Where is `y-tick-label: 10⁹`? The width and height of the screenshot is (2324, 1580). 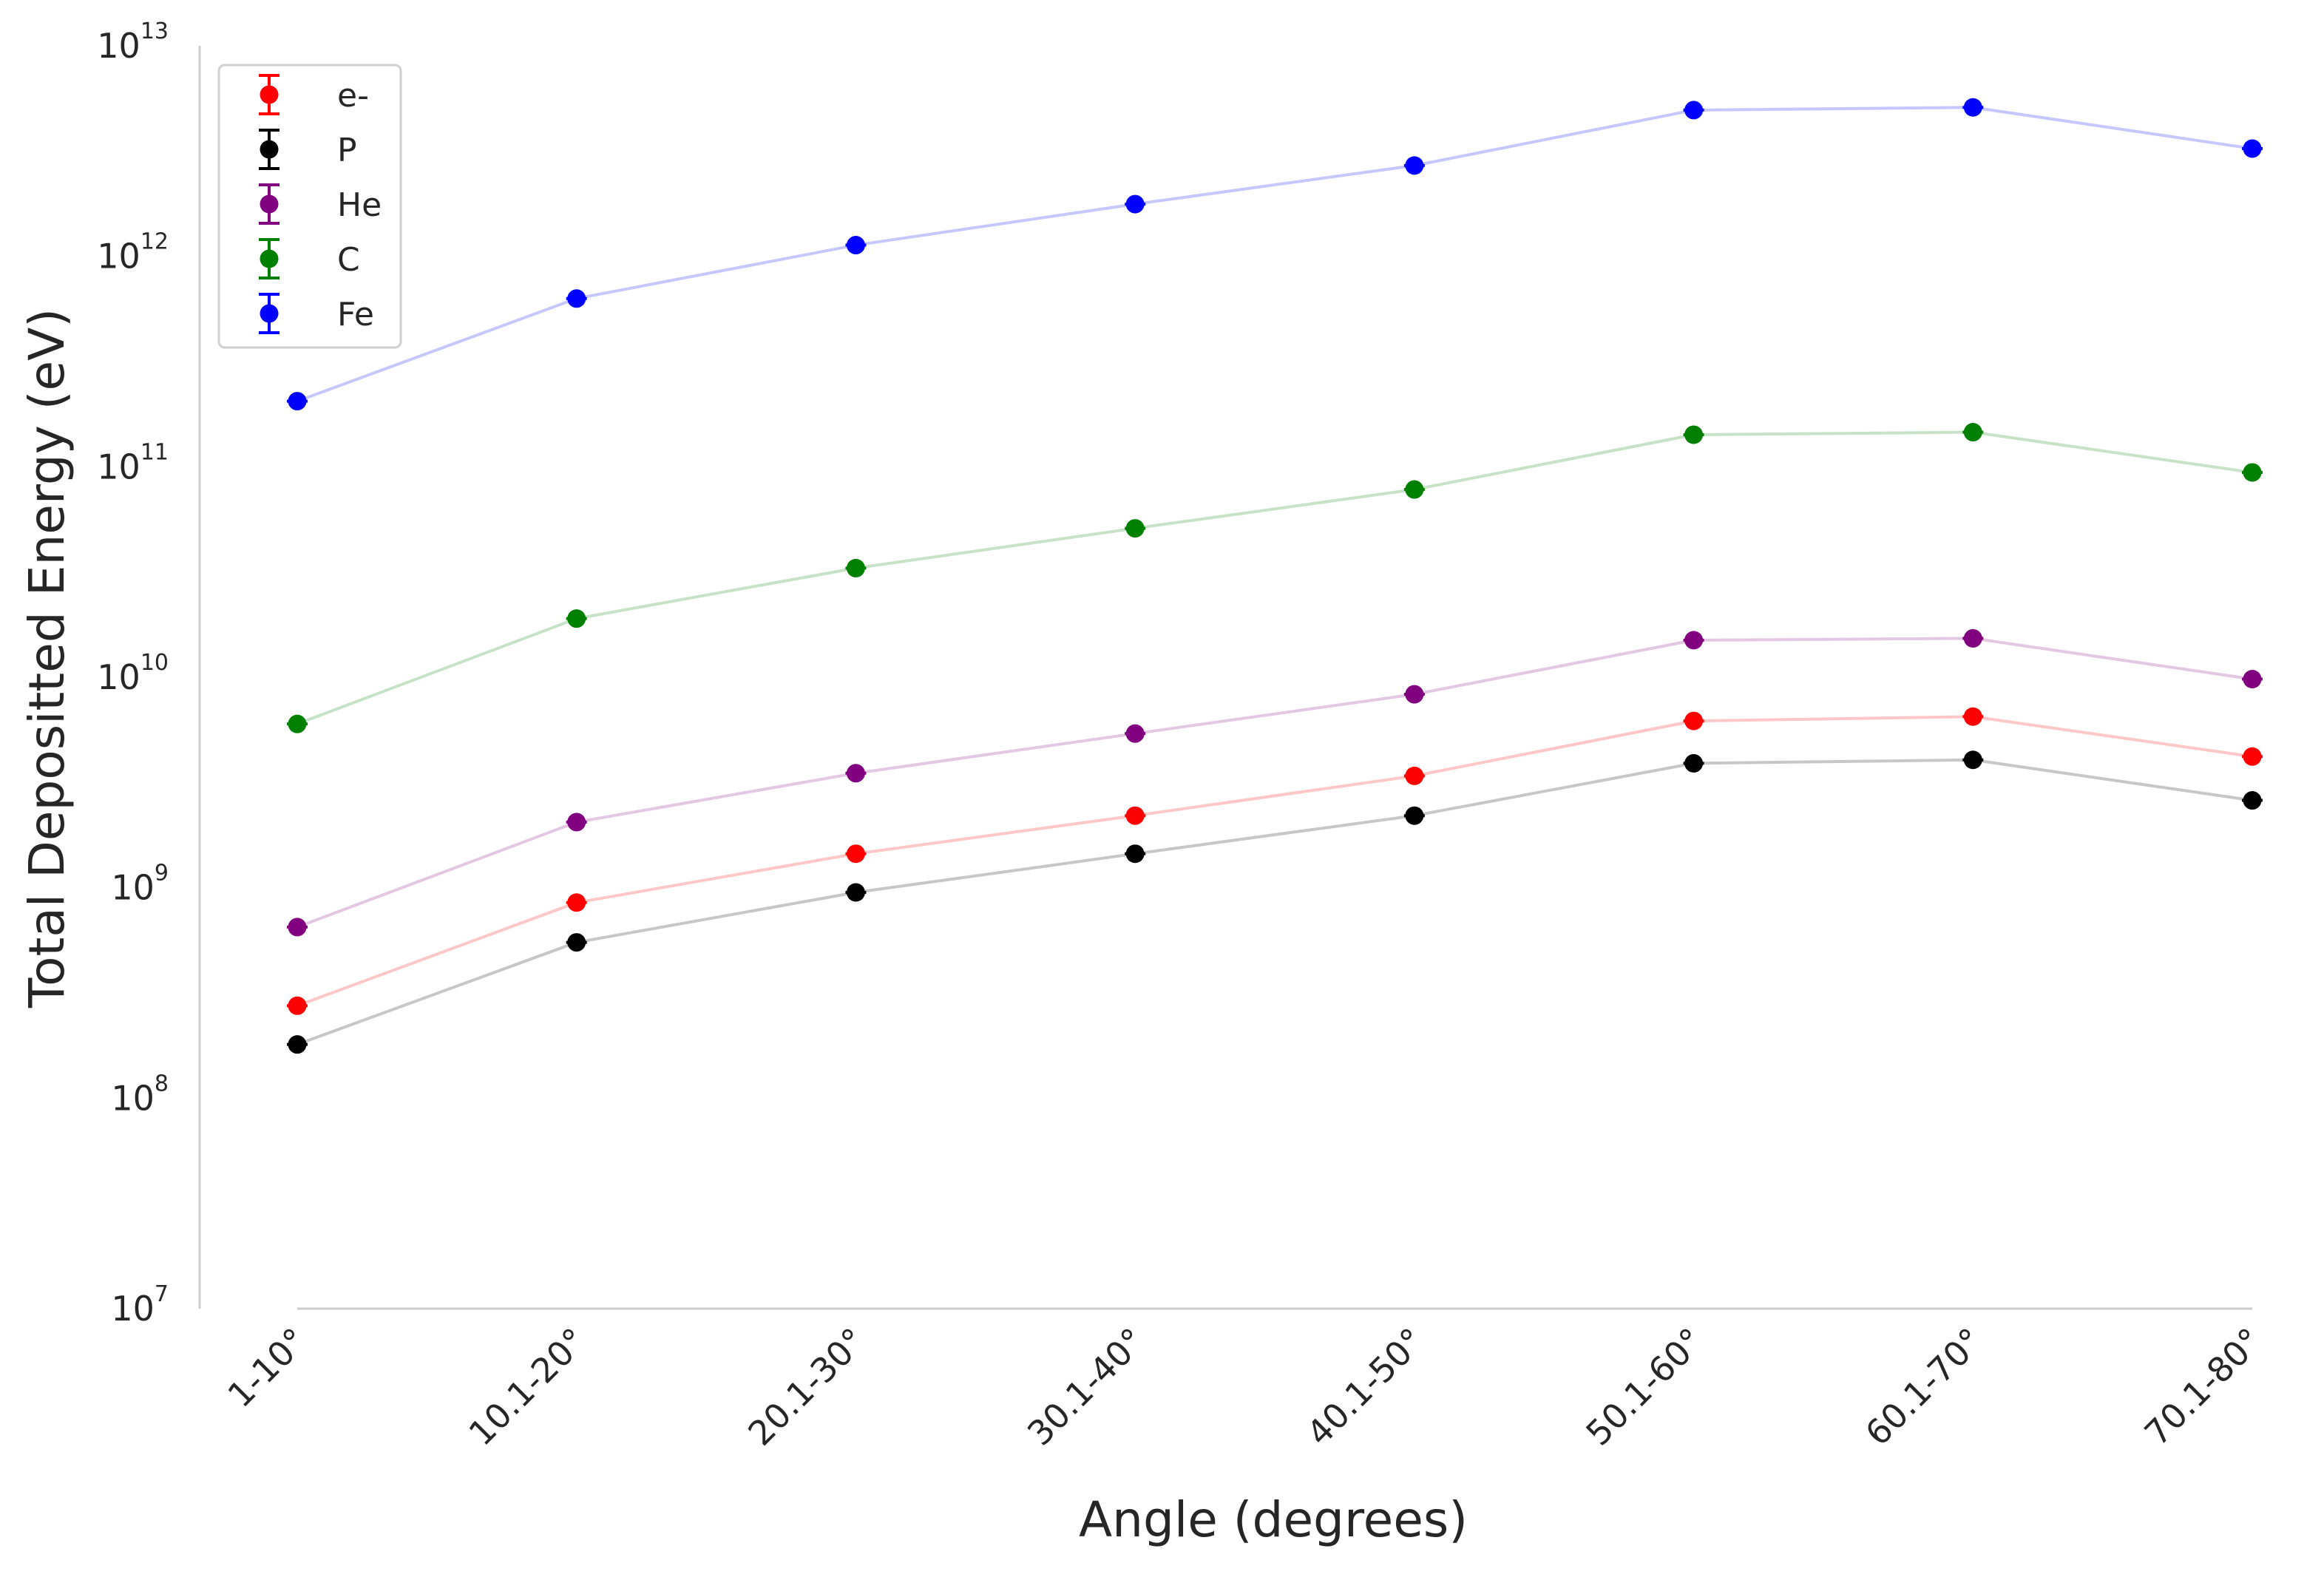
y-tick-label: 10⁹ is located at coordinates (140, 885).